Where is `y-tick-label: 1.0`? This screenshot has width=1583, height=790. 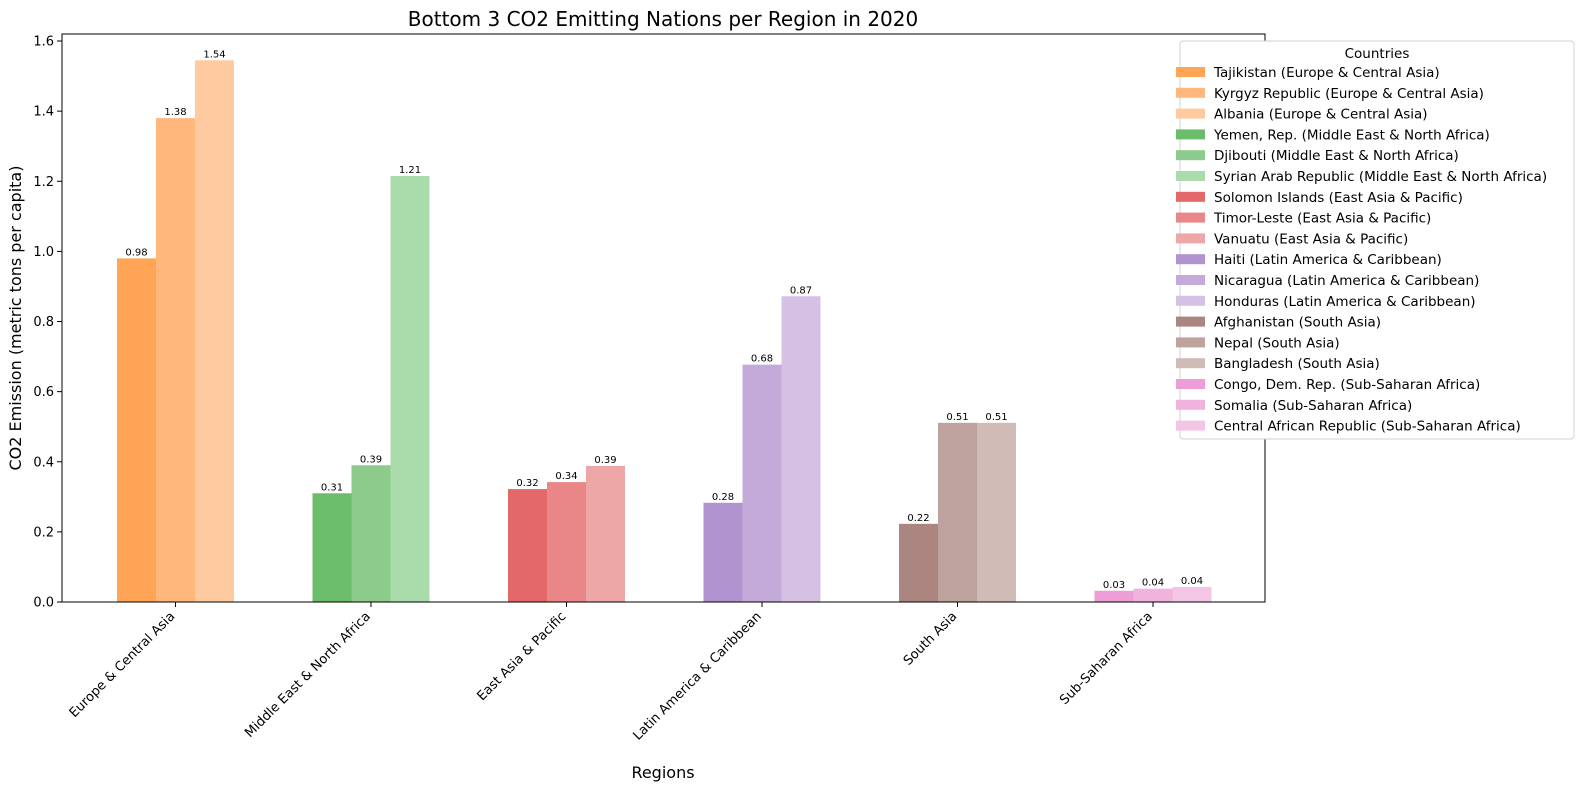
y-tick-label: 1.0 is located at coordinates (43, 252).